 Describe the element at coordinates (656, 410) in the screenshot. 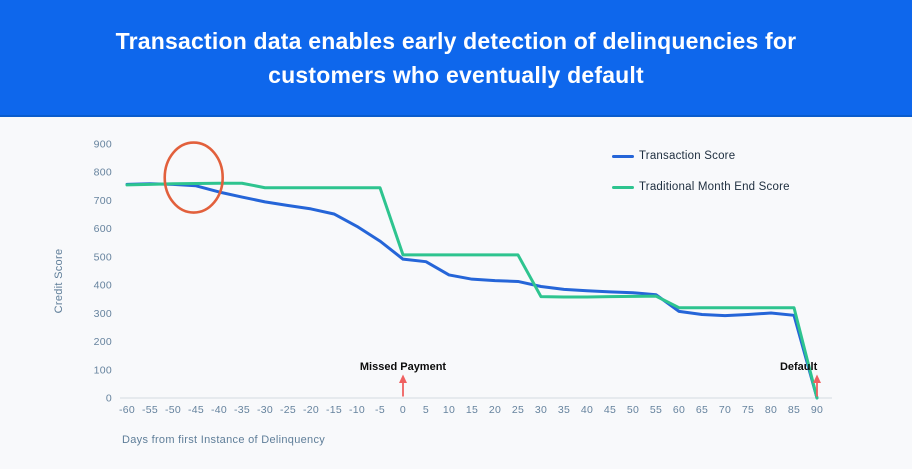

I see `x-tick-label: 55` at that location.